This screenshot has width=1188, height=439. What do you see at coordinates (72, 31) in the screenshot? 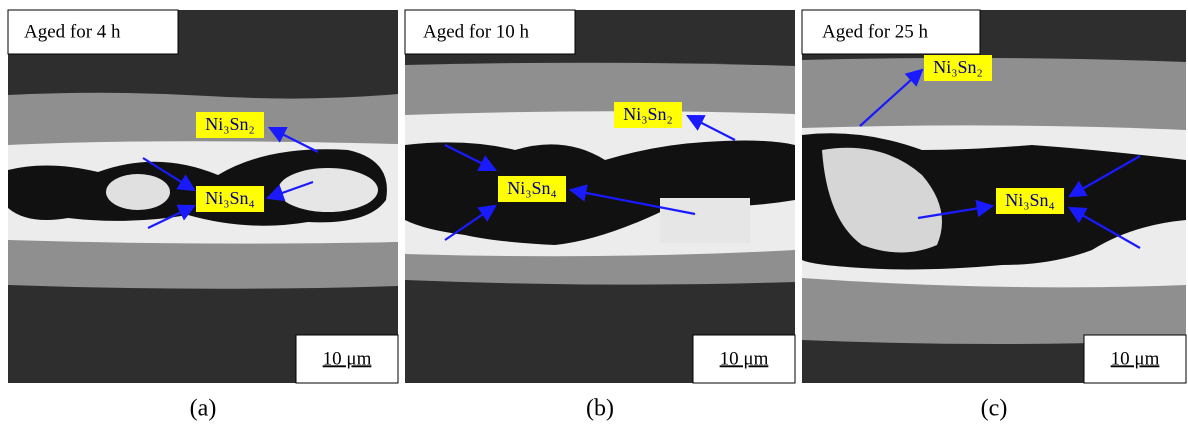
I see `panel-title: Aged for 4 h` at bounding box center [72, 31].